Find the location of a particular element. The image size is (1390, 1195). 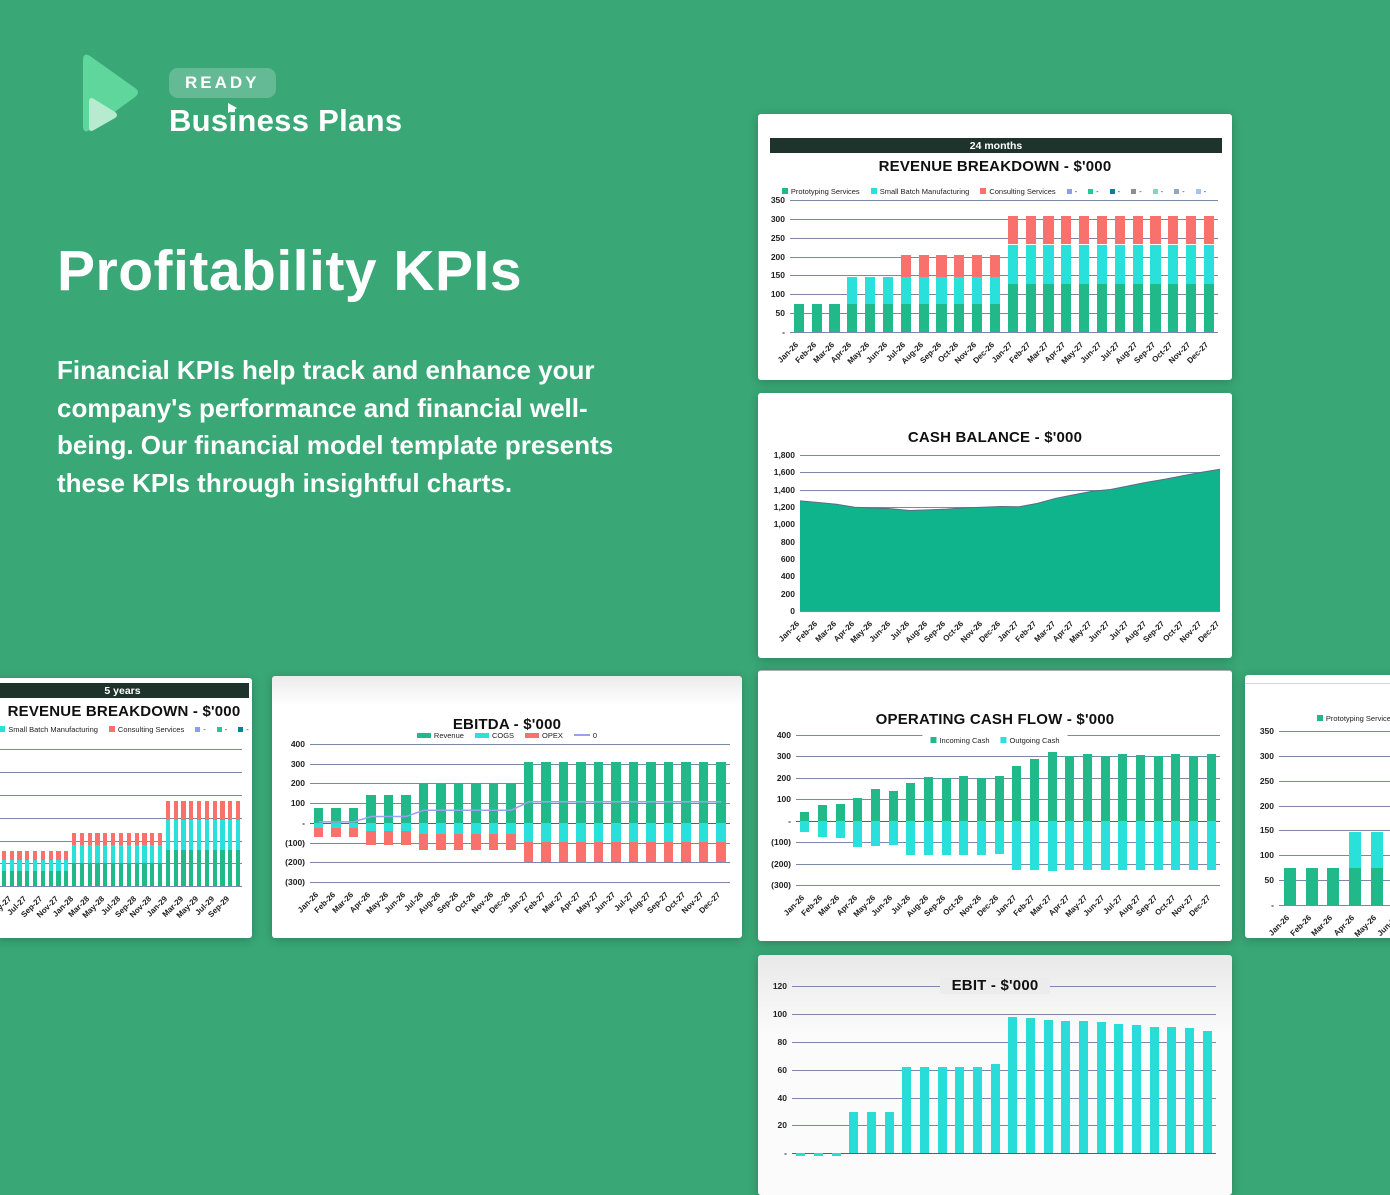

period-badge-24-months: 24 months is located at coordinates (996, 145).